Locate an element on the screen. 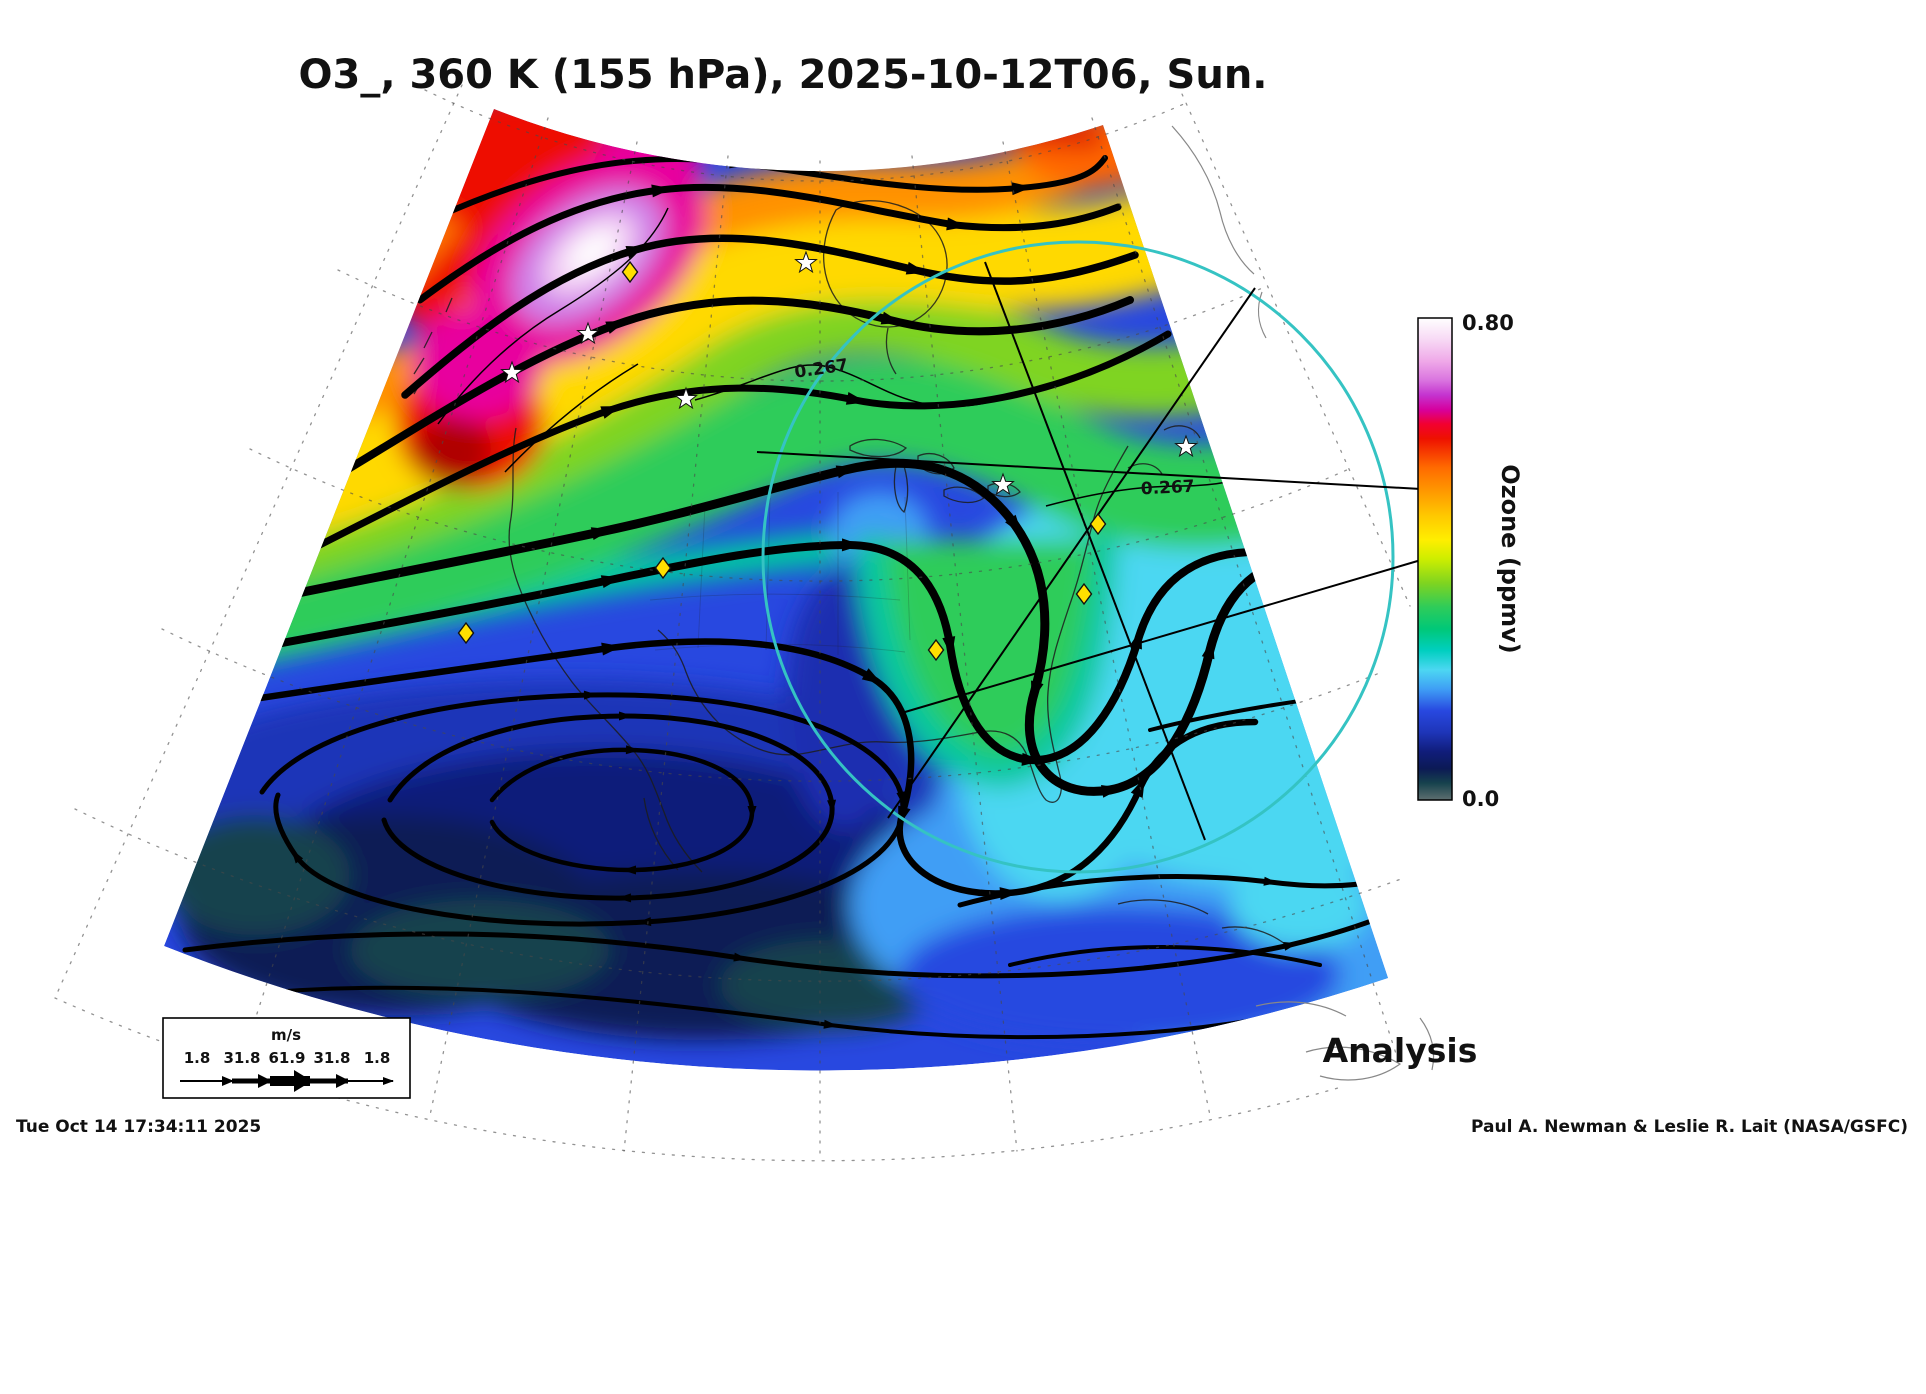 This screenshot has height=1394, width=1926. analysis-label: Analysis is located at coordinates (1400, 1050).